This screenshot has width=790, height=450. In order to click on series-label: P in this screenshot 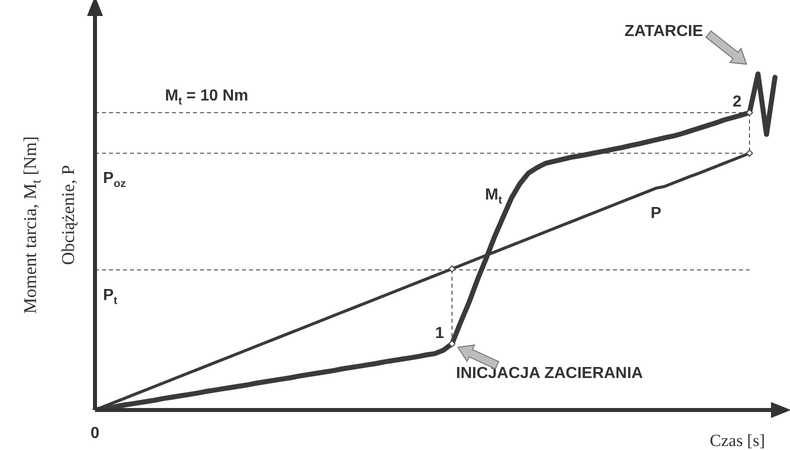, I will do `click(656, 213)`.